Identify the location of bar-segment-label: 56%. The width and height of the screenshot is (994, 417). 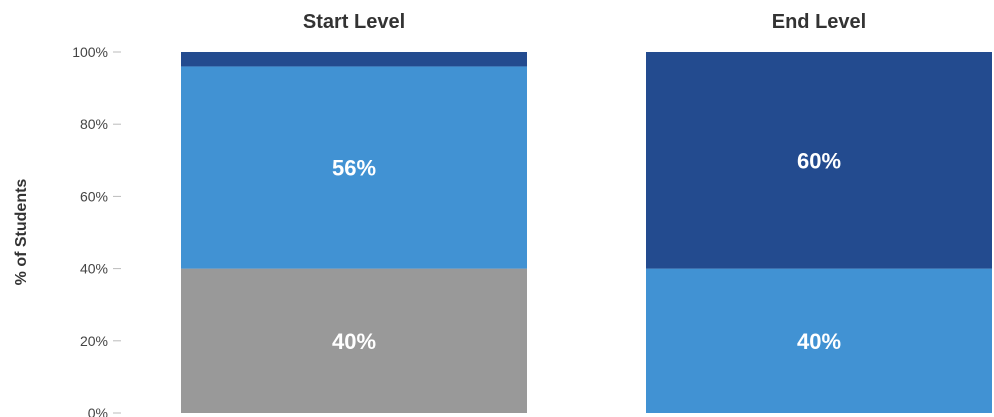
(354, 168).